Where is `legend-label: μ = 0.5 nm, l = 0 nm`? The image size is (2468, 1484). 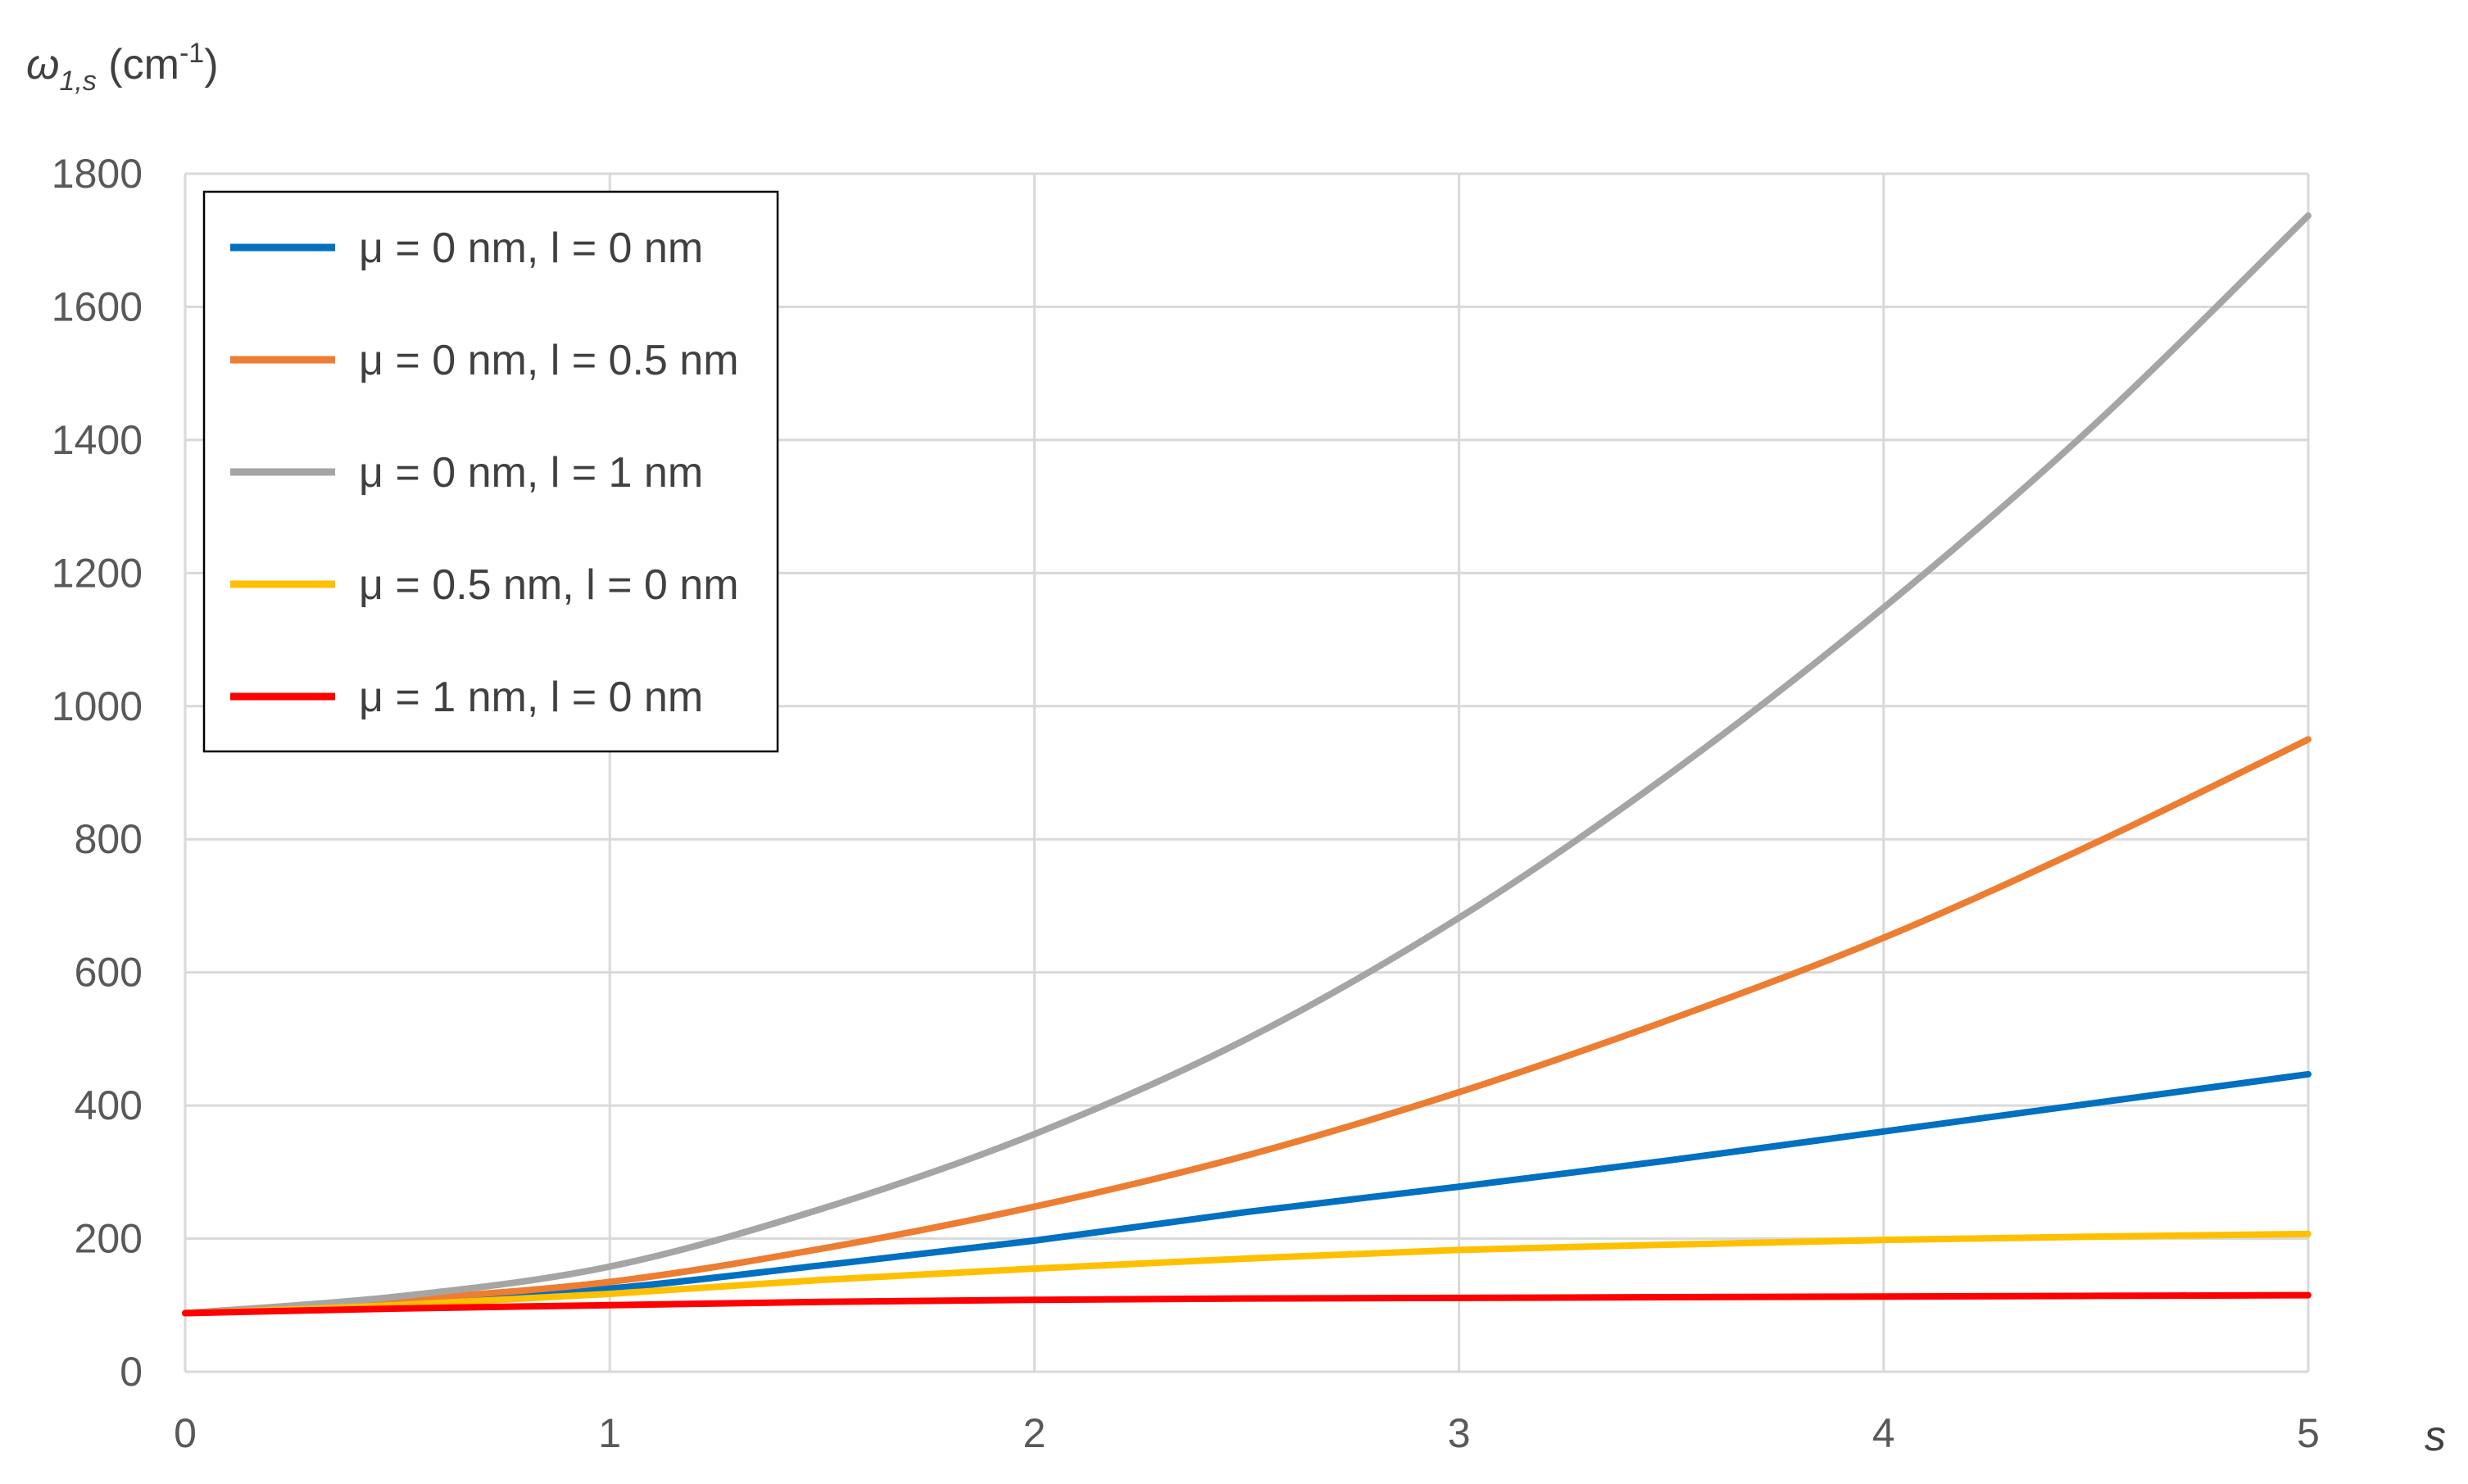 legend-label: μ = 0.5 nm, l = 0 nm is located at coordinates (549, 585).